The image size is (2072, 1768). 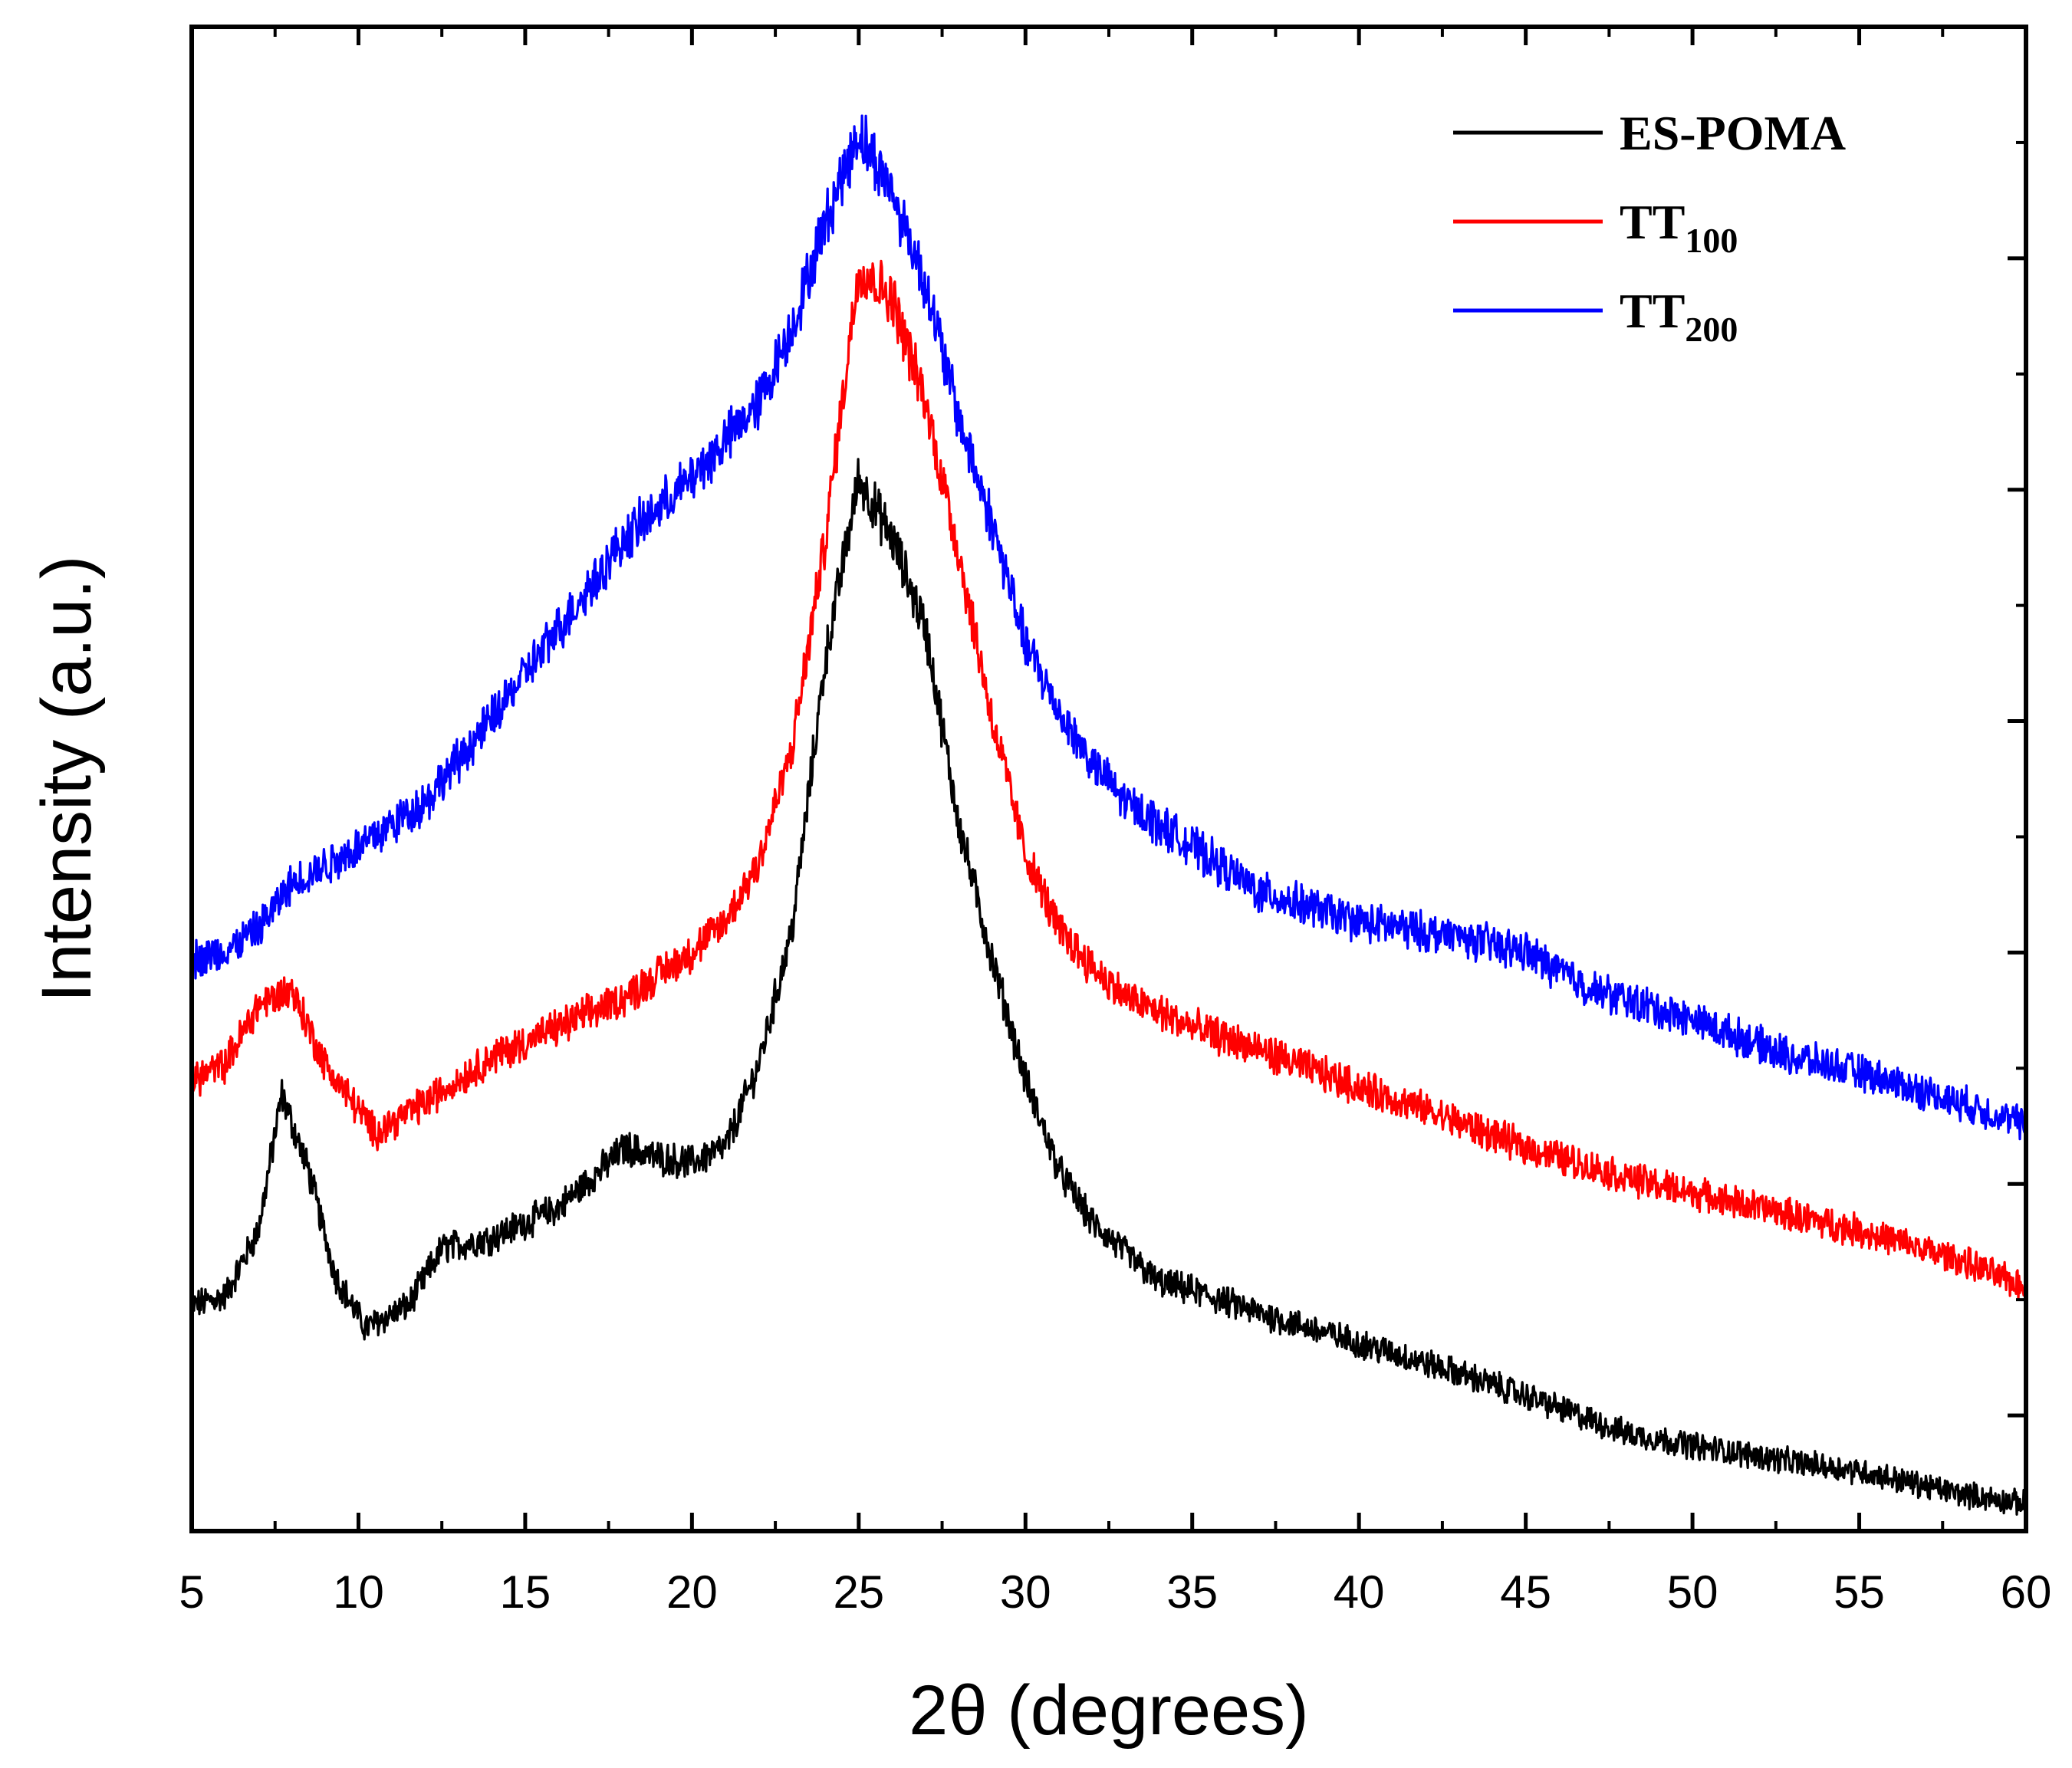 I want to click on legend-label-tt200: TT200, so click(x=1679, y=316).